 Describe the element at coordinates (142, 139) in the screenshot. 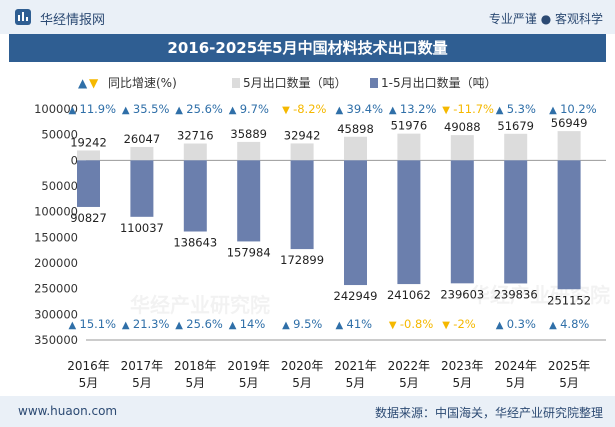

I see `label-may-value: 26047` at that location.